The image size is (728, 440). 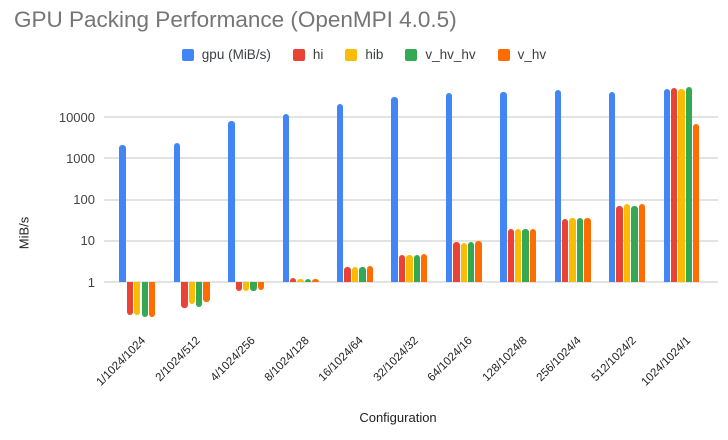 What do you see at coordinates (318, 54) in the screenshot?
I see `legend-label: hi` at bounding box center [318, 54].